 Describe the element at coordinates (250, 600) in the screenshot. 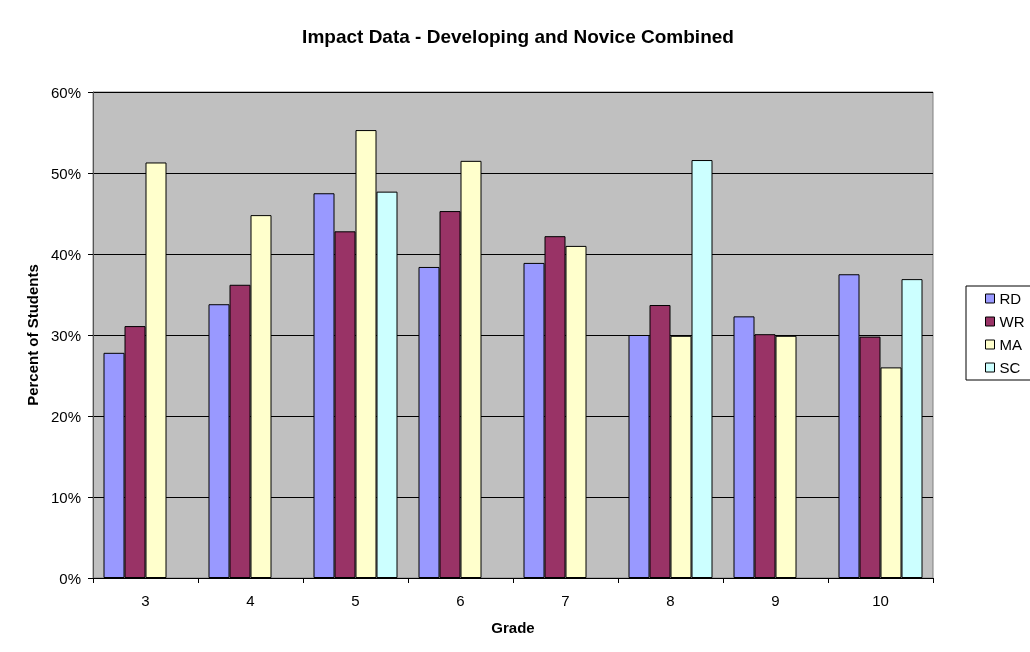

I see `x-tick-label: 4` at that location.